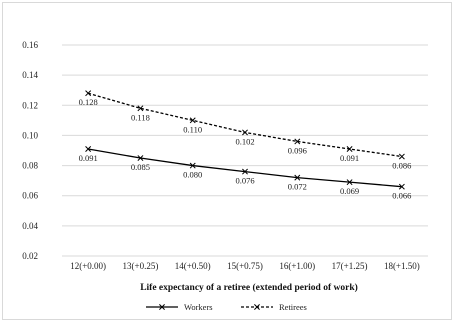  What do you see at coordinates (244, 125) in the screenshot?
I see `series-line-retirees` at bounding box center [244, 125].